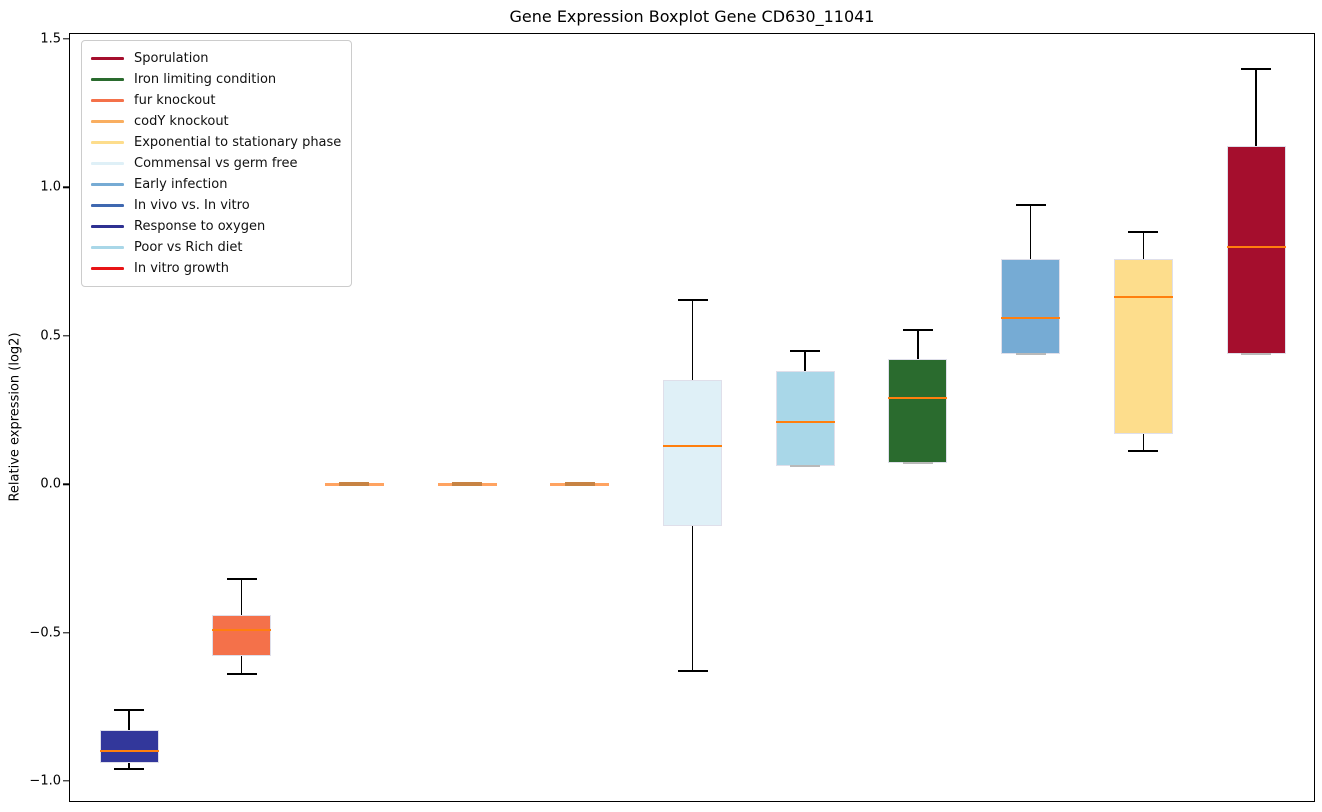 The height and width of the screenshot is (812, 1322). I want to click on legend-item: Iron limiting condition, so click(221, 79).